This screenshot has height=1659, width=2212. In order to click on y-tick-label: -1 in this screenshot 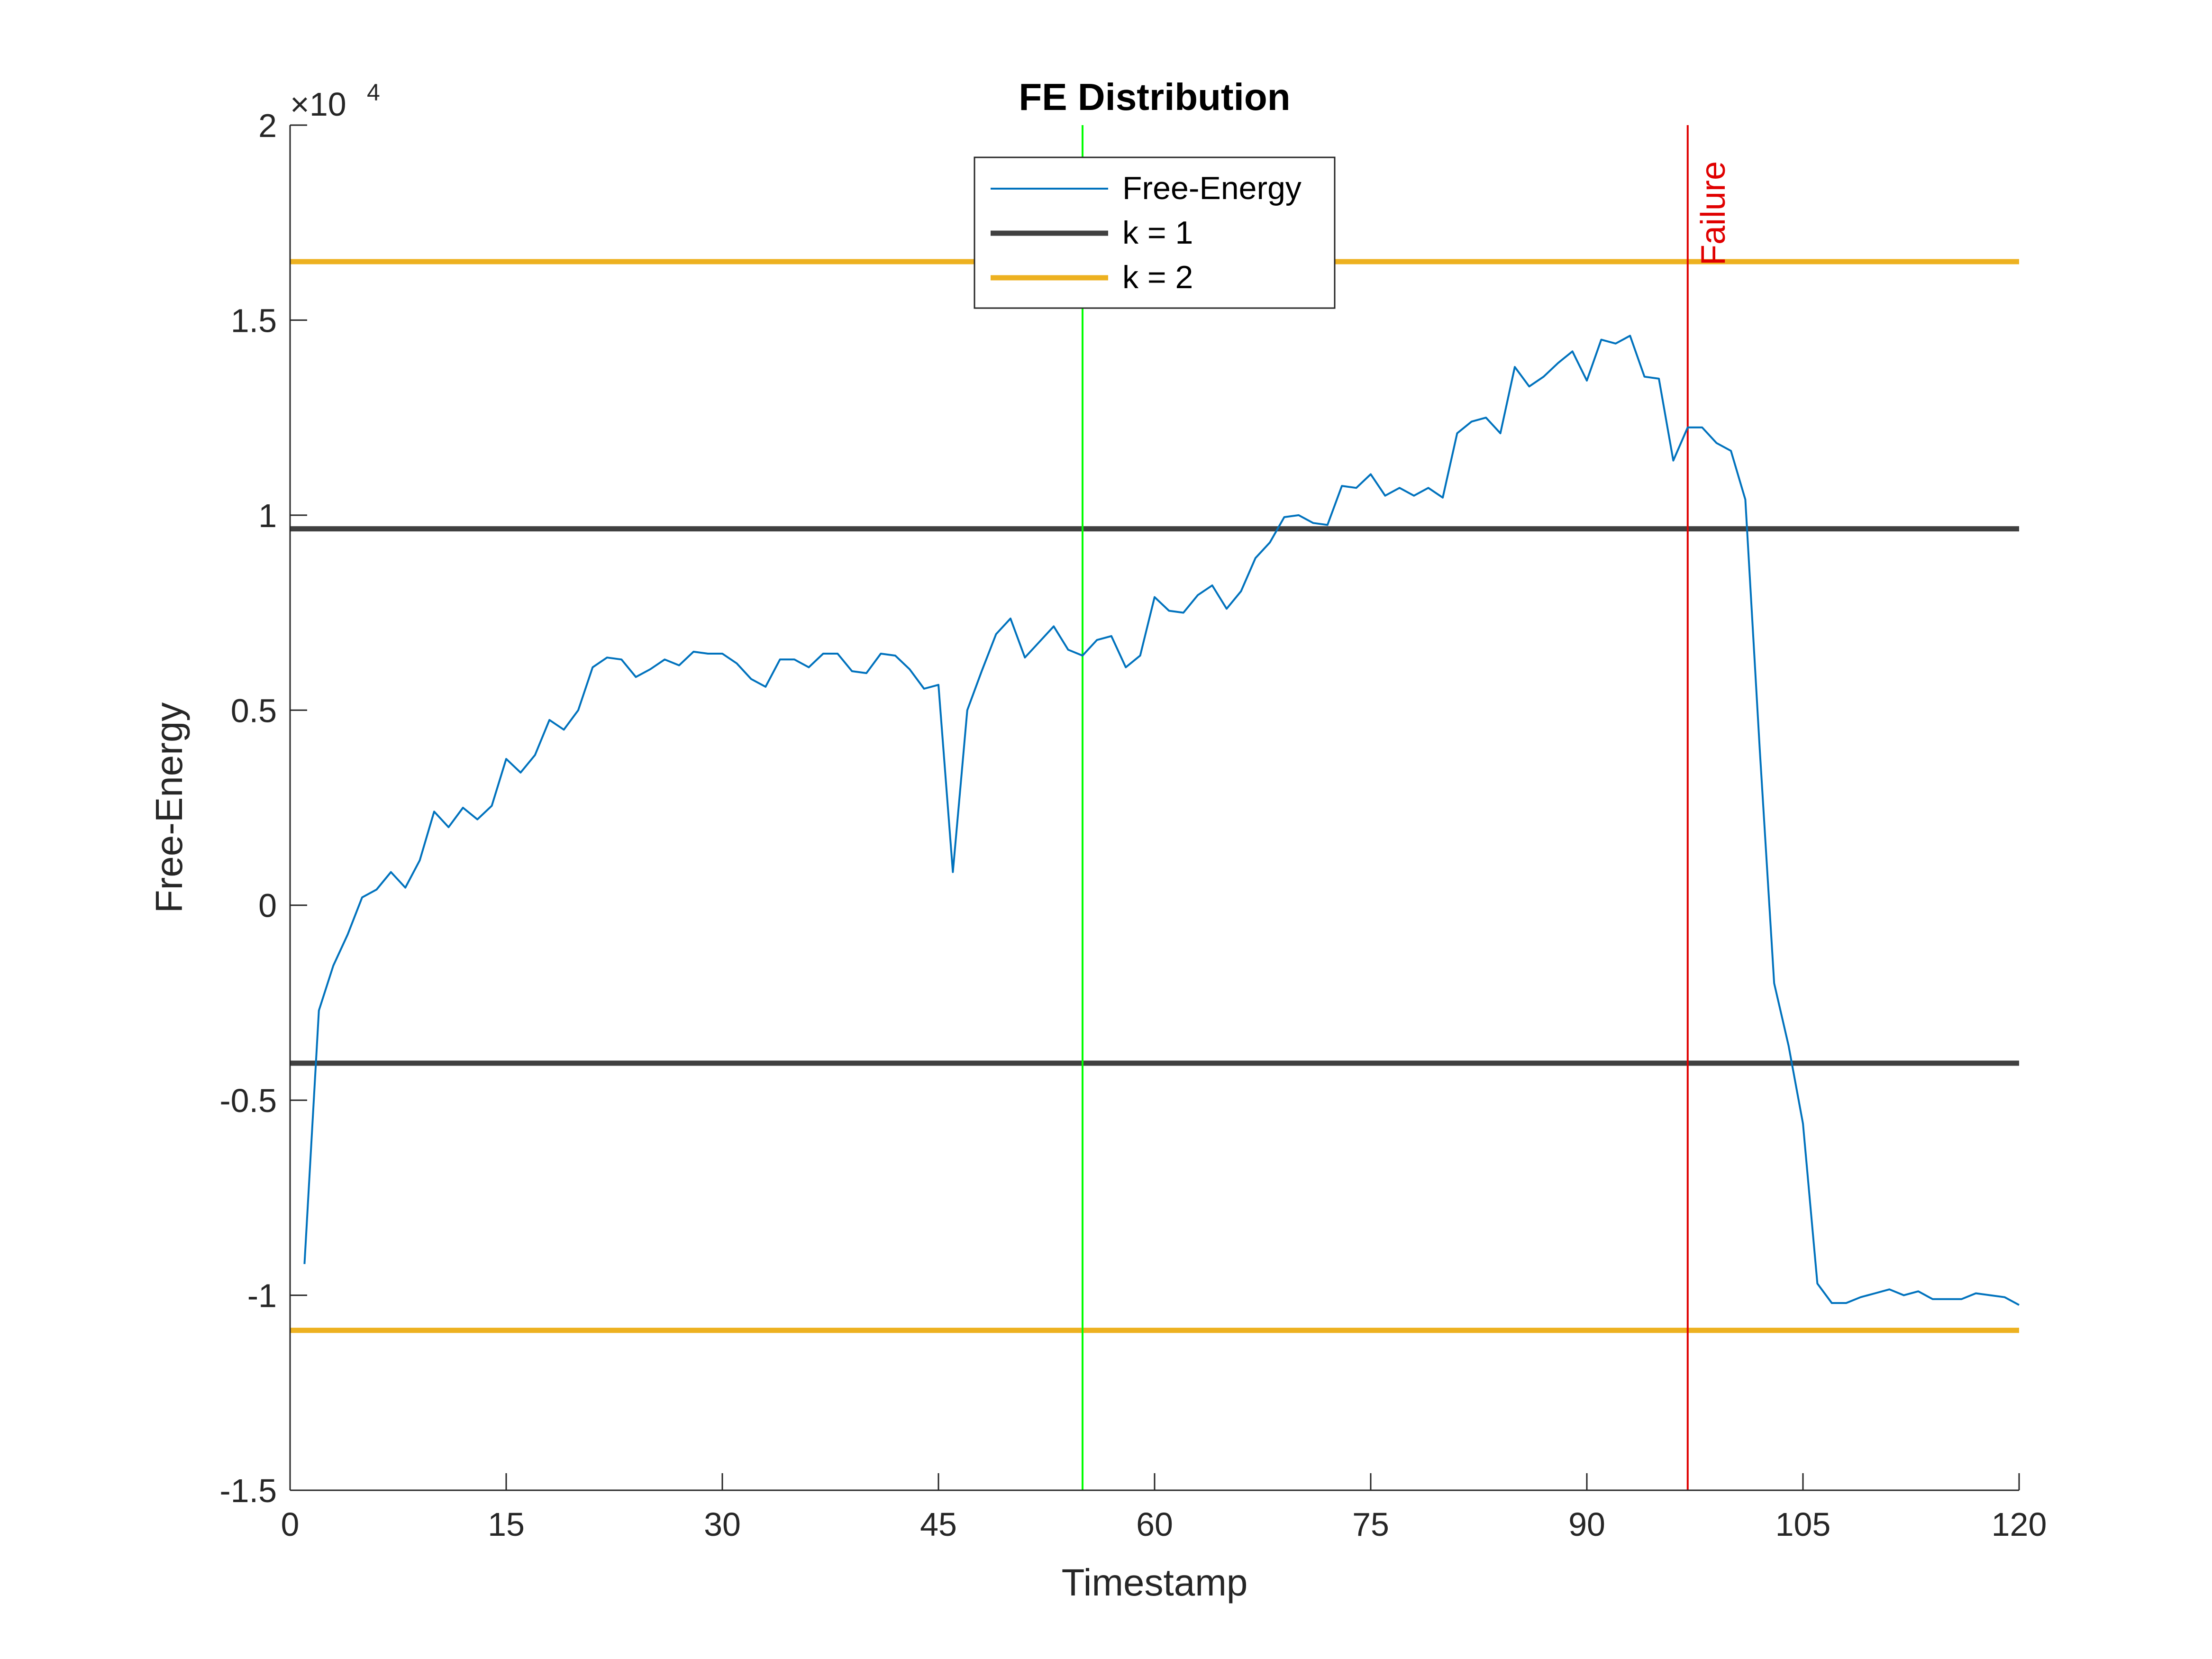, I will do `click(262, 1295)`.